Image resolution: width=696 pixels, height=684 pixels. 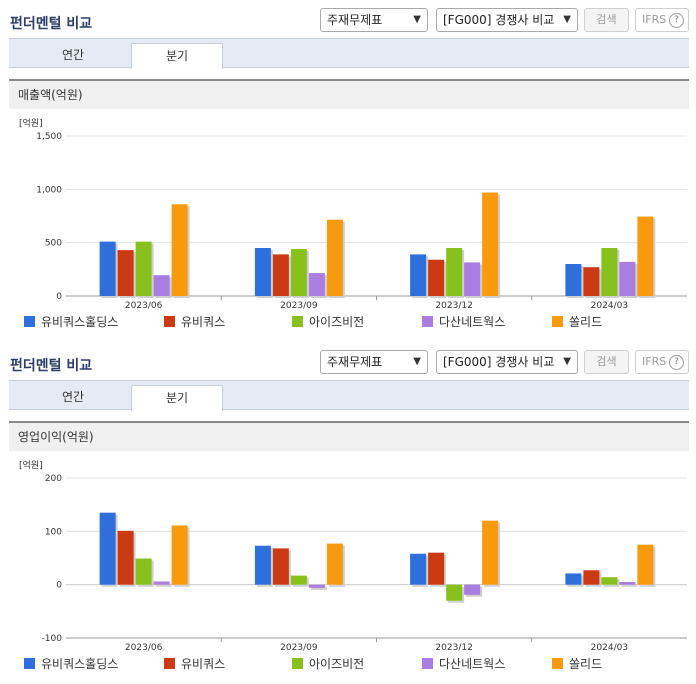 What do you see at coordinates (49, 190) in the screenshot?
I see `y-tick-label: 1,000` at bounding box center [49, 190].